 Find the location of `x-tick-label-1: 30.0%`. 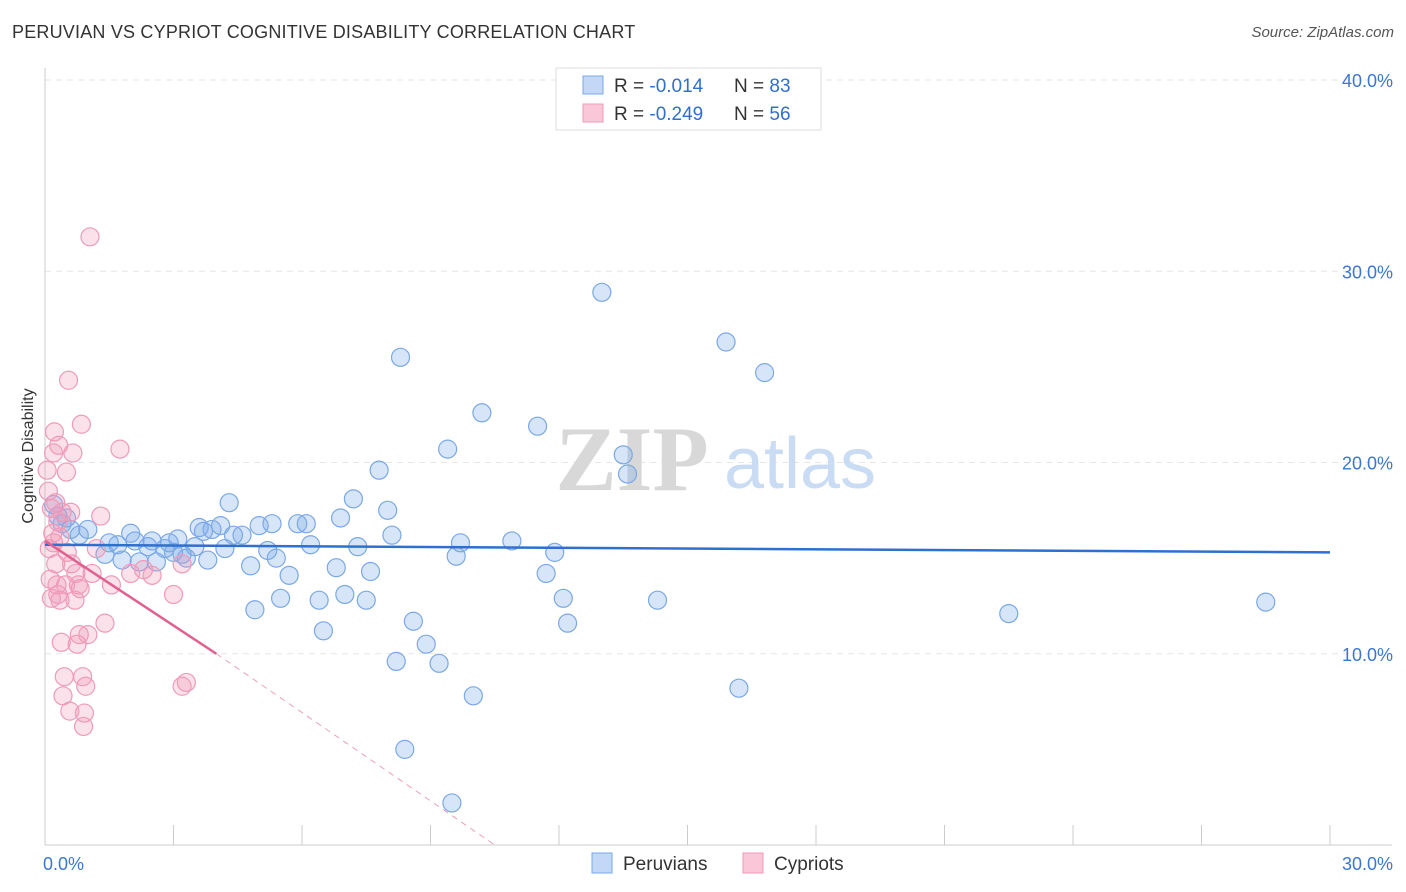

x-tick-label-1: 30.0% is located at coordinates (1367, 864).